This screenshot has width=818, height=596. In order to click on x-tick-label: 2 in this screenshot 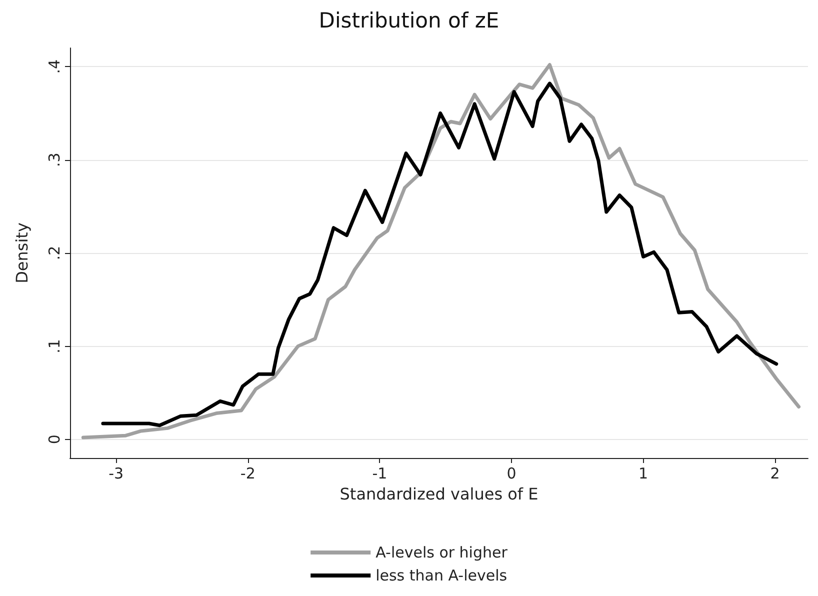, I will do `click(775, 473)`.